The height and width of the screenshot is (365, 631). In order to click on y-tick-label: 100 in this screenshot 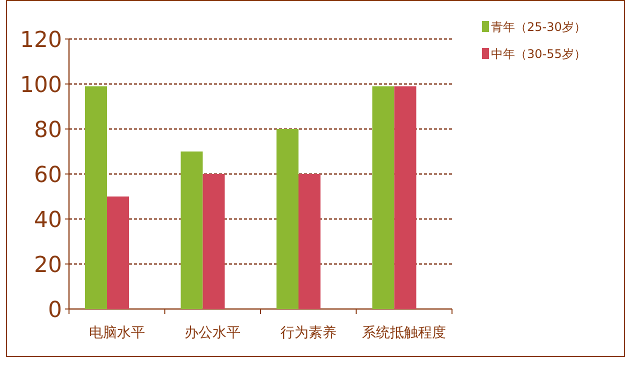, I will do `click(41, 85)`.